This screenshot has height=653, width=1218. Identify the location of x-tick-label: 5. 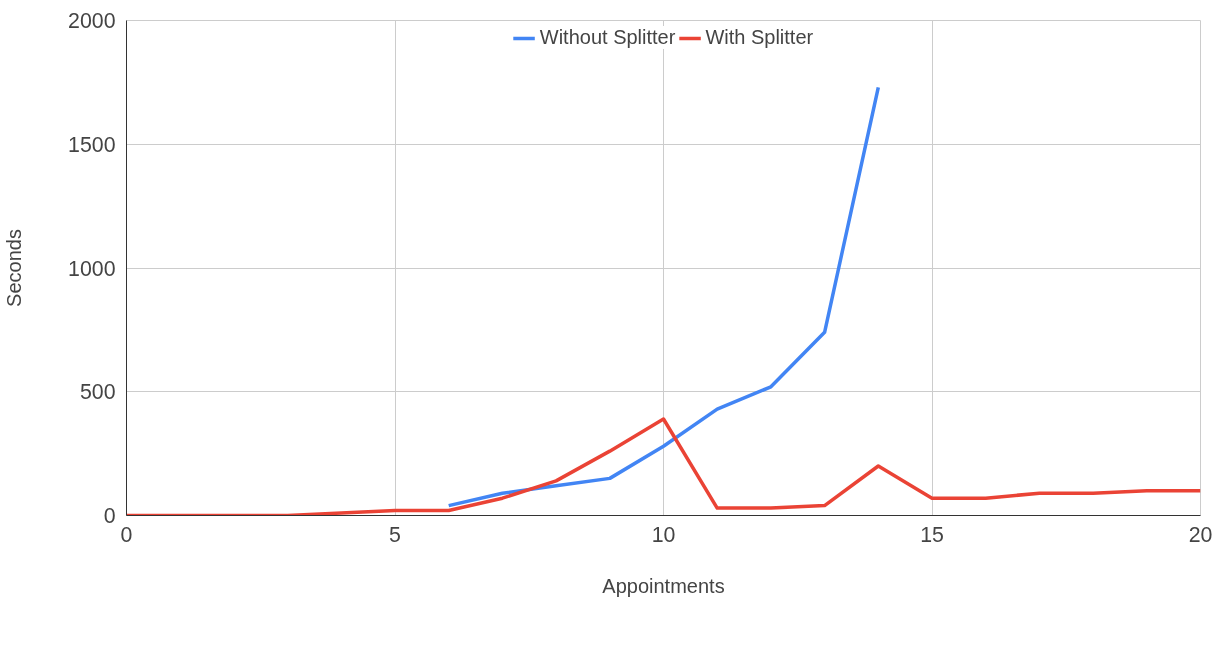
(395, 534).